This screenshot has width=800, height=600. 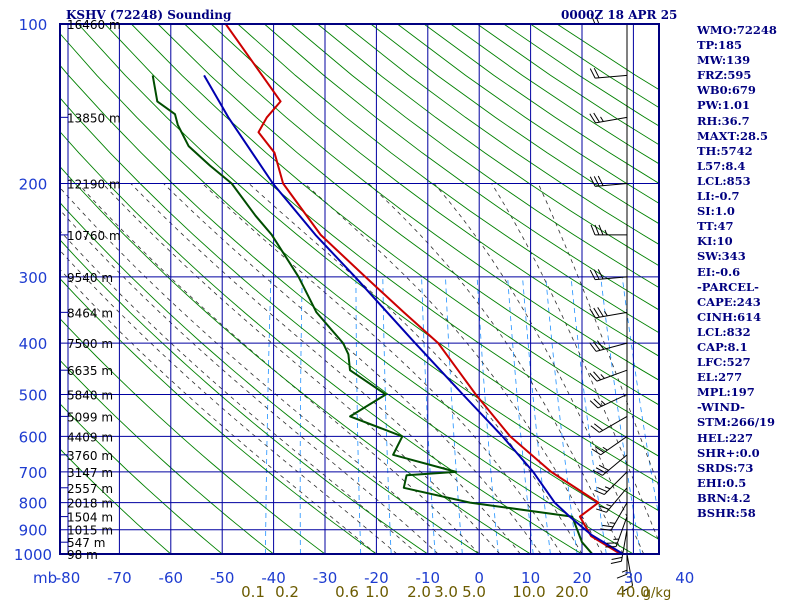 What do you see at coordinates (90, 504) in the screenshot?
I see `height-label: 2018 m` at bounding box center [90, 504].